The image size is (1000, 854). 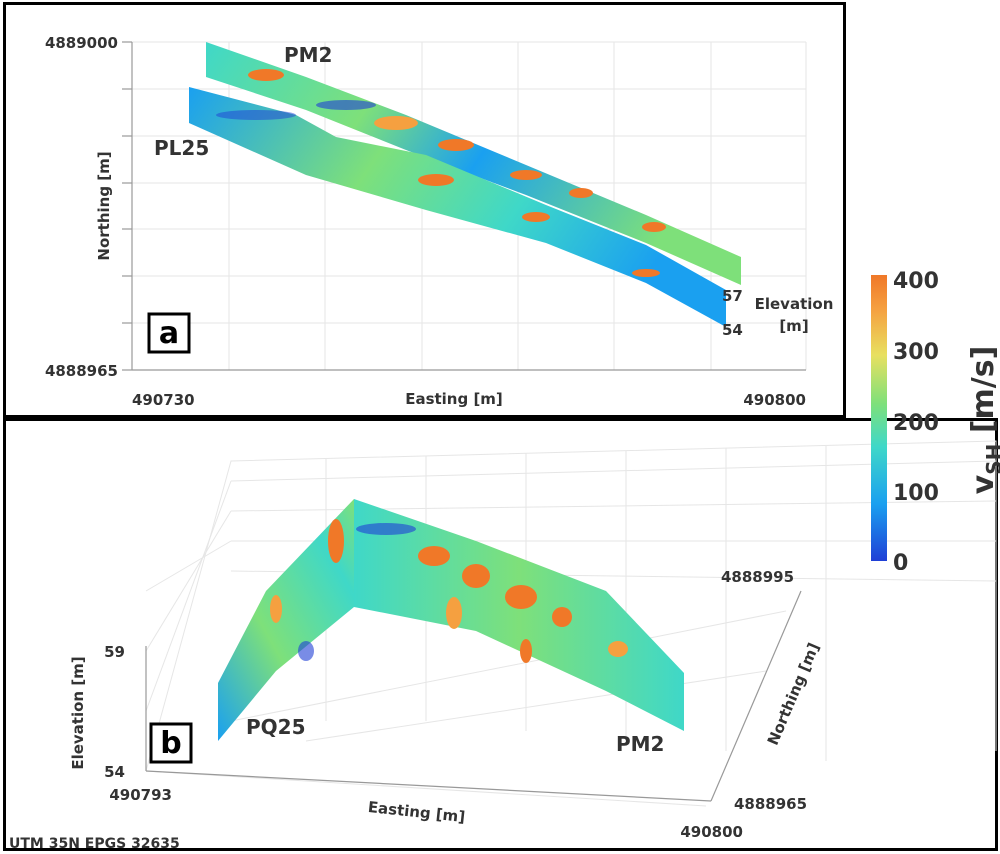 I want to click on panel-a-badge-label: a, so click(x=169, y=333).